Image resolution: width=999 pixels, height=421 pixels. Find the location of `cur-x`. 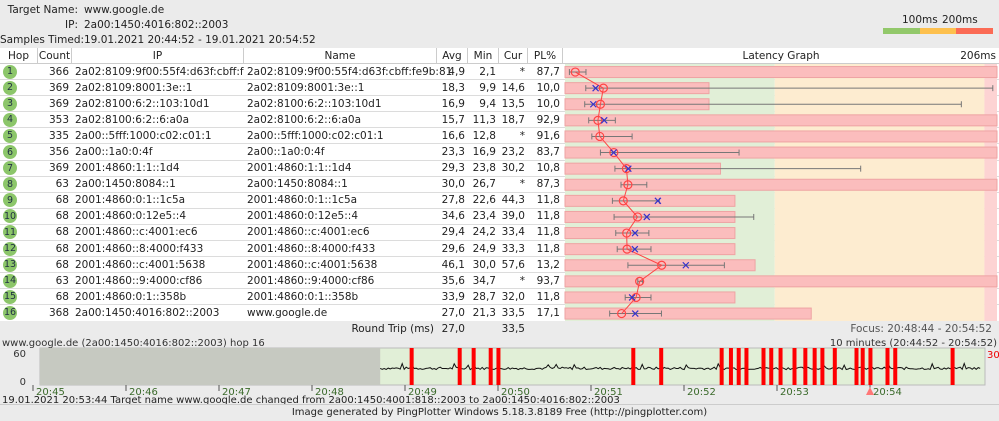

cur-x is located at coordinates (628, 169).